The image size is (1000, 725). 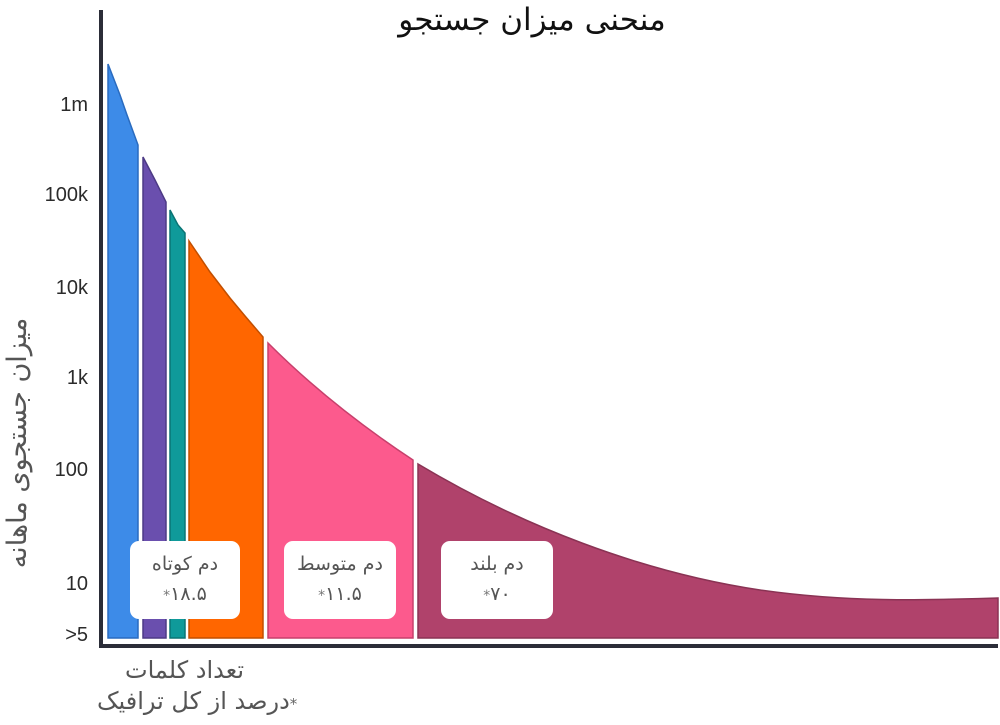 I want to click on short-tail-label: دم کوتاه, so click(x=185, y=564).